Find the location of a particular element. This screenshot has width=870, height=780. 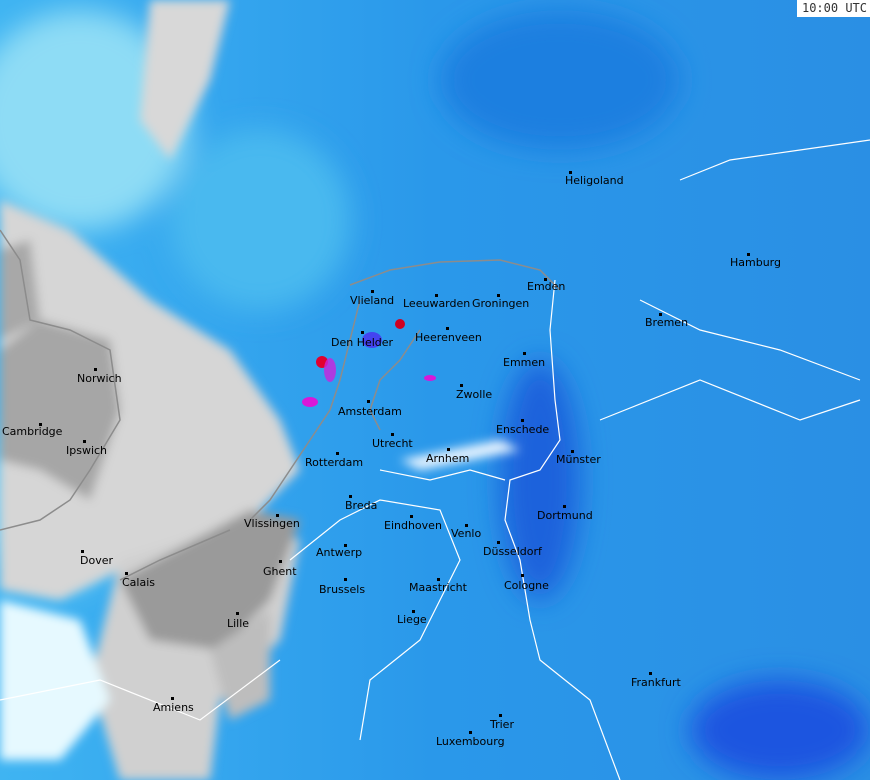

city-label: Heerenveen is located at coordinates (448, 337).